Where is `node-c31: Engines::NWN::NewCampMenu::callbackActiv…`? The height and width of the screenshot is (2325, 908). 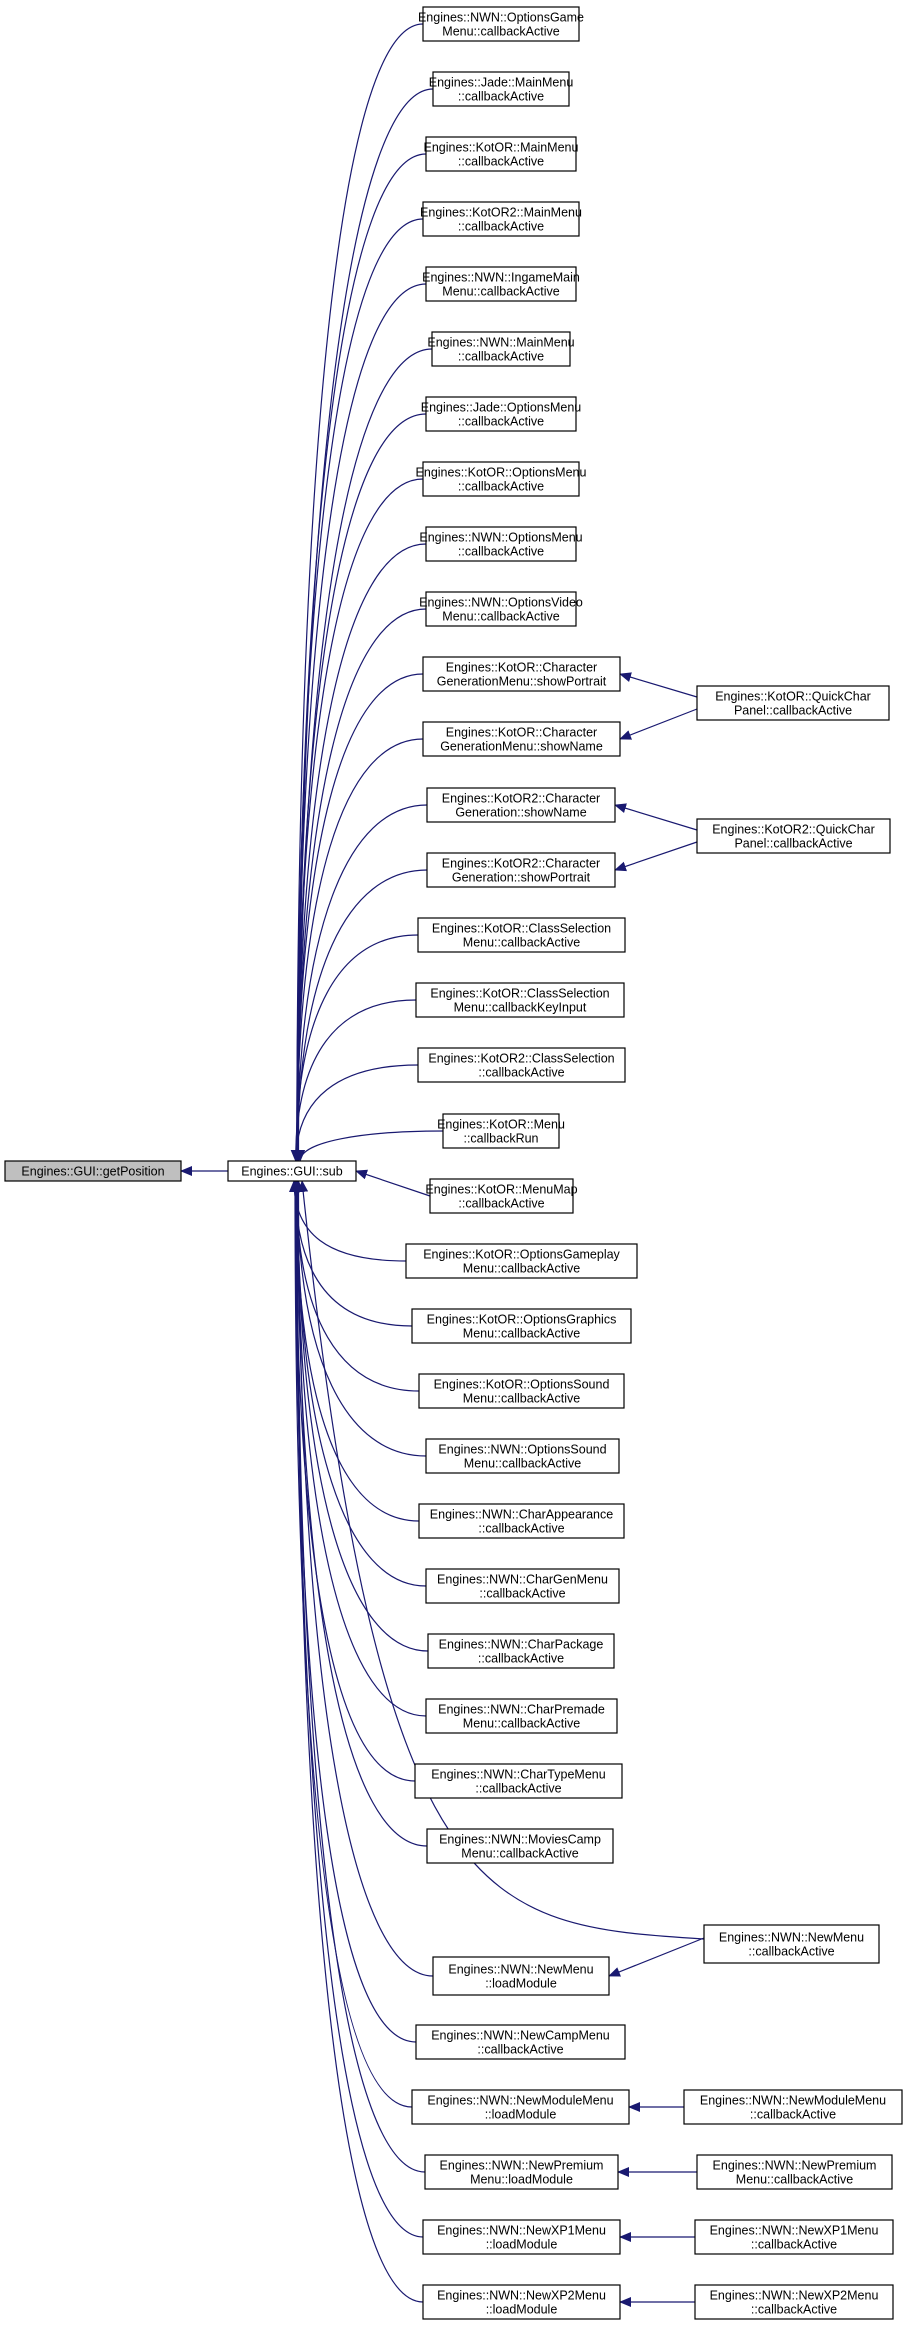 node-c31: Engines::NWN::NewCampMenu::callbackActiv… is located at coordinates (520, 2042).